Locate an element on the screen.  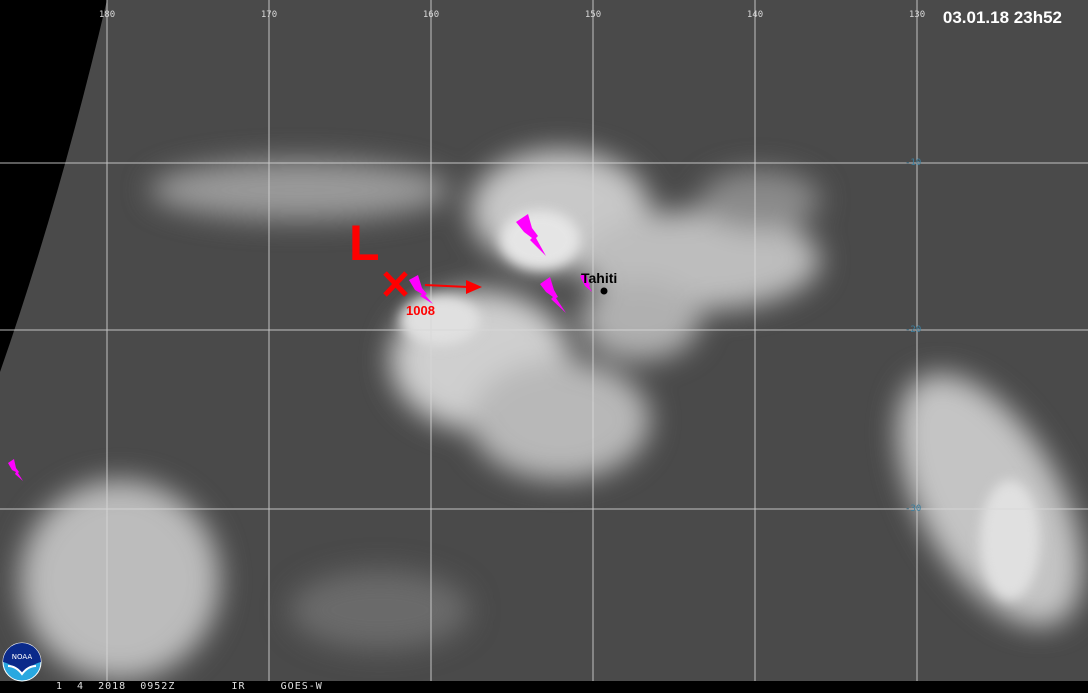
pressure-value: 1008 is located at coordinates (420, 310).